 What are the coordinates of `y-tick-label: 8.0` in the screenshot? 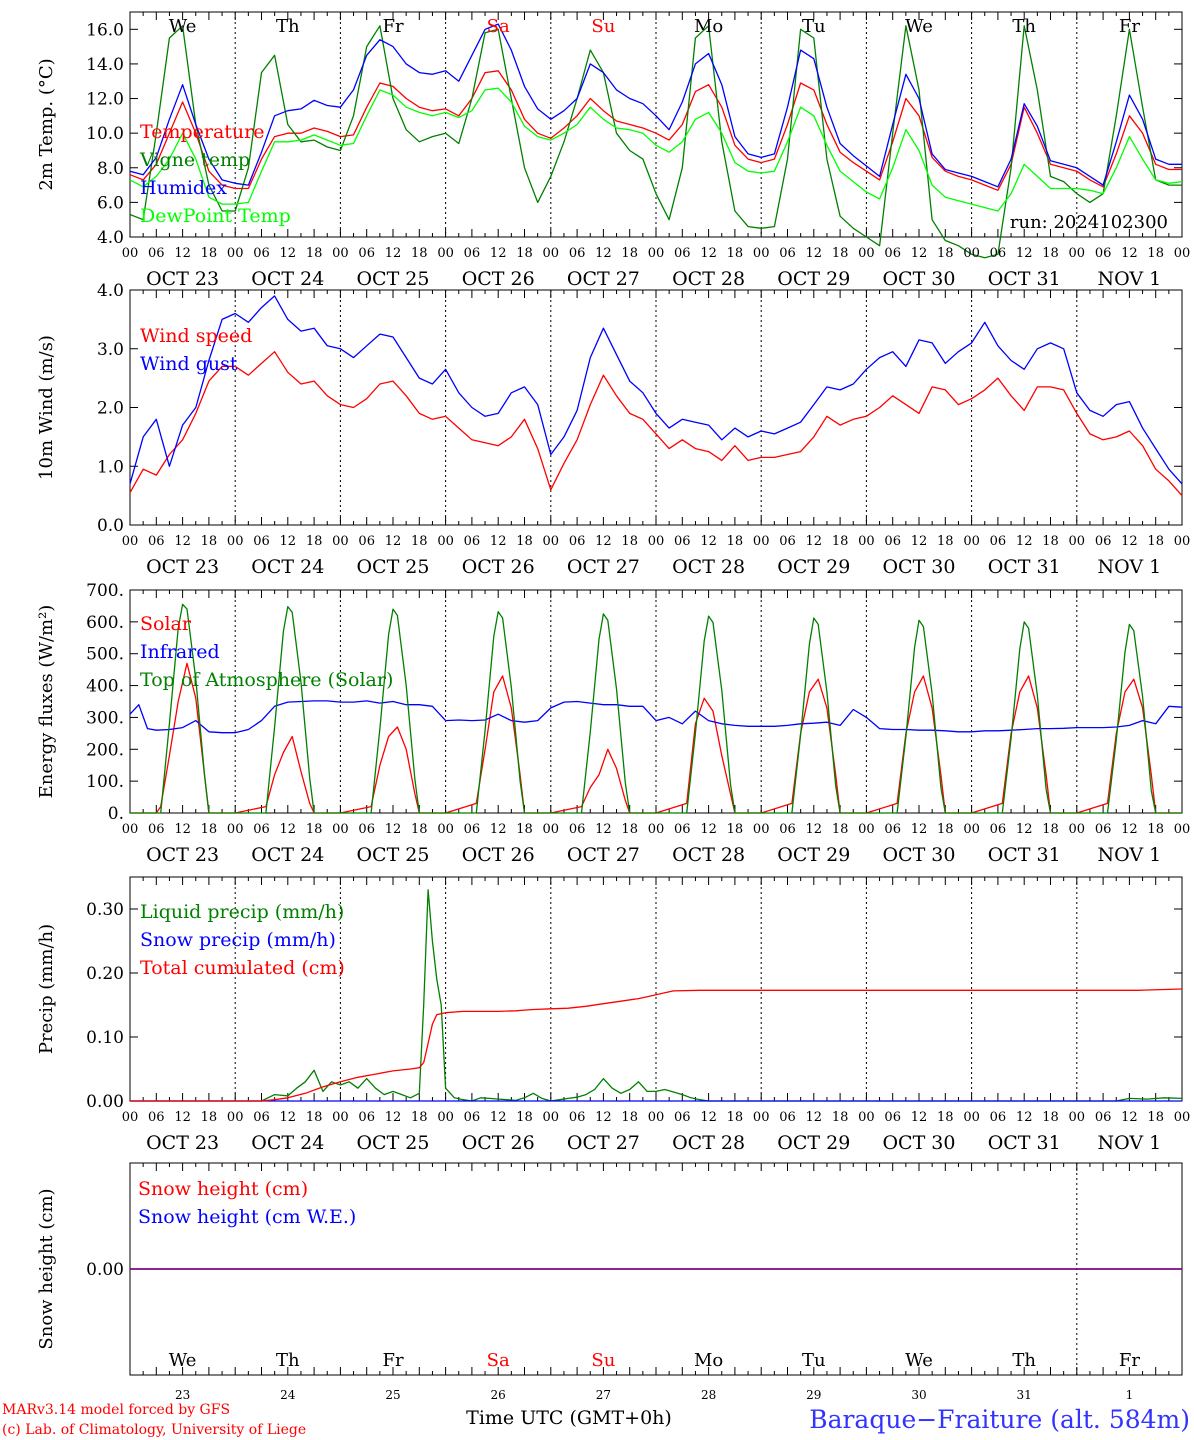 It's located at (110, 169).